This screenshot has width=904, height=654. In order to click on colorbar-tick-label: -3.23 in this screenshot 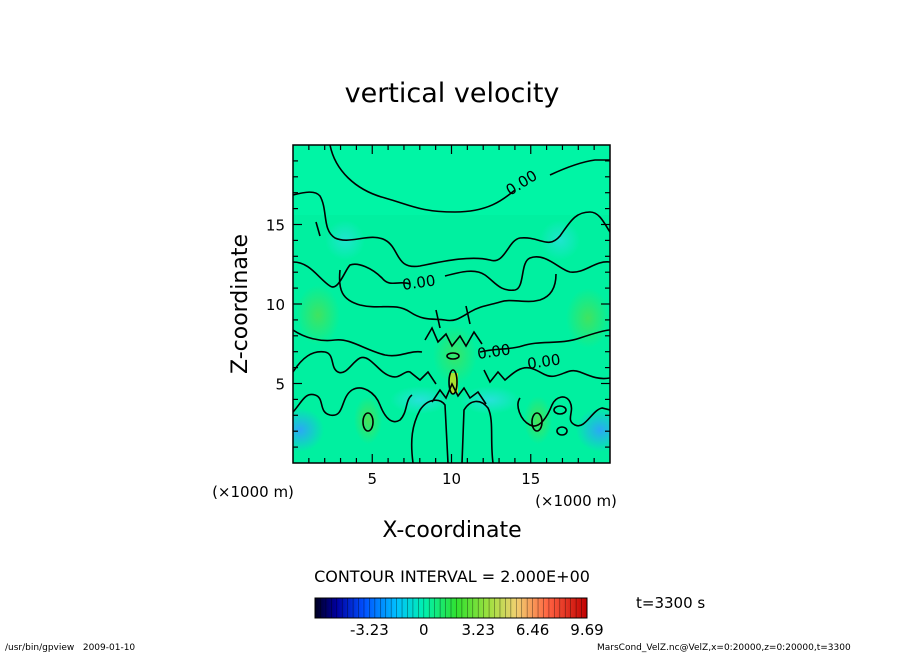, I will do `click(369, 630)`.